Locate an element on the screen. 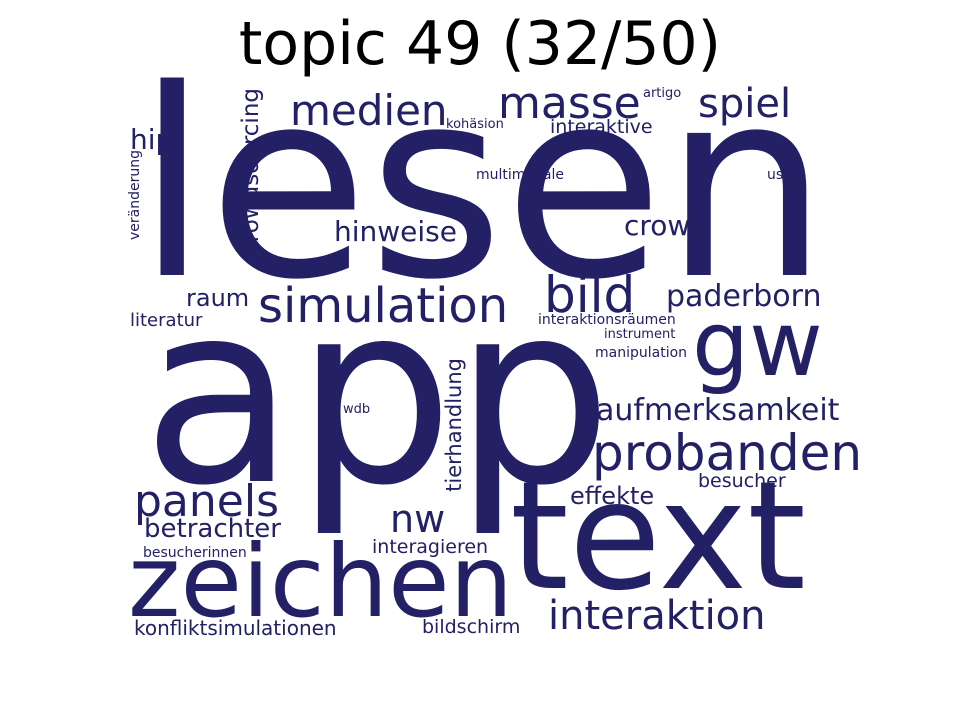 The height and width of the screenshot is (720, 960). word-hinweise: hinweise is located at coordinates (395, 231).